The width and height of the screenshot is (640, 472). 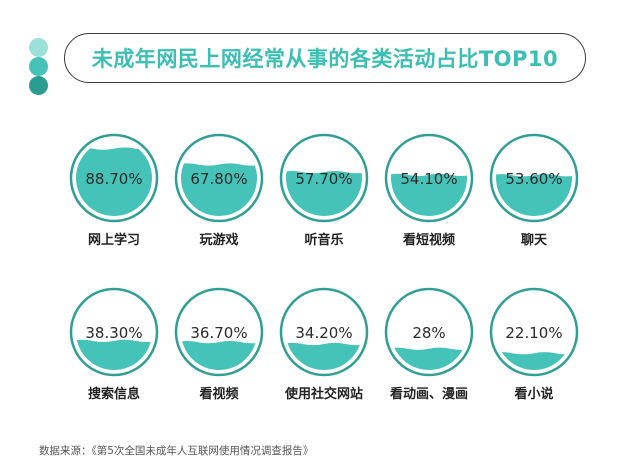 What do you see at coordinates (113, 240) in the screenshot?
I see `category-label: 网上学习` at bounding box center [113, 240].